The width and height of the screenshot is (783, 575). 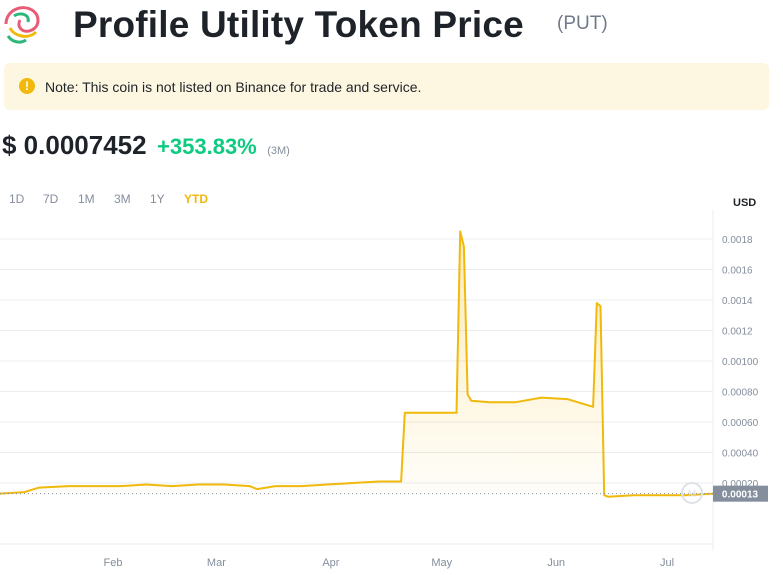 What do you see at coordinates (745, 203) in the screenshot?
I see `currency-label: USD` at bounding box center [745, 203].